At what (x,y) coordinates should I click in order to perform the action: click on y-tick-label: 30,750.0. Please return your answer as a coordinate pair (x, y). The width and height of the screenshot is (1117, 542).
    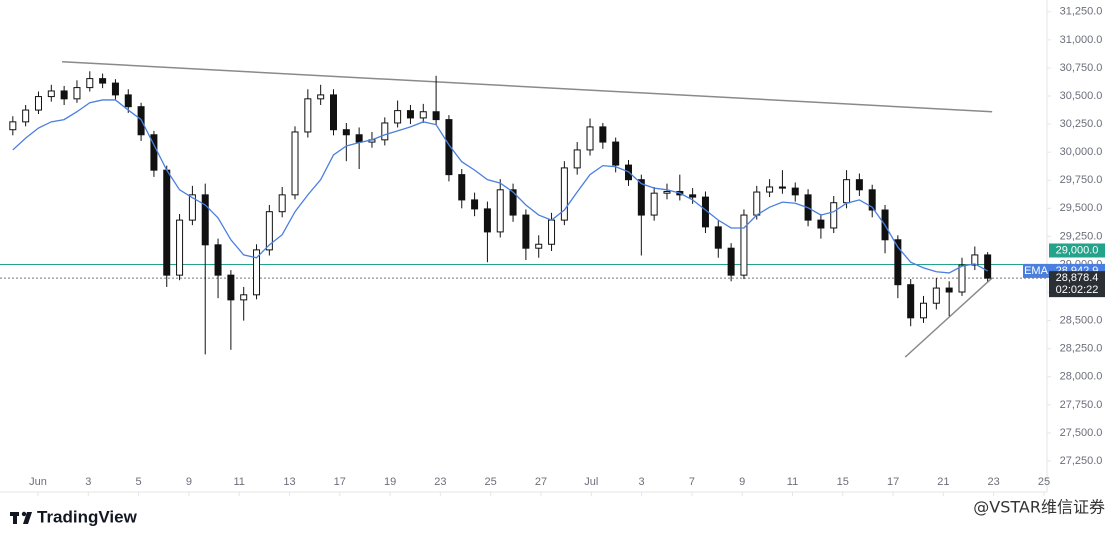
    Looking at the image, I should click on (1081, 68).